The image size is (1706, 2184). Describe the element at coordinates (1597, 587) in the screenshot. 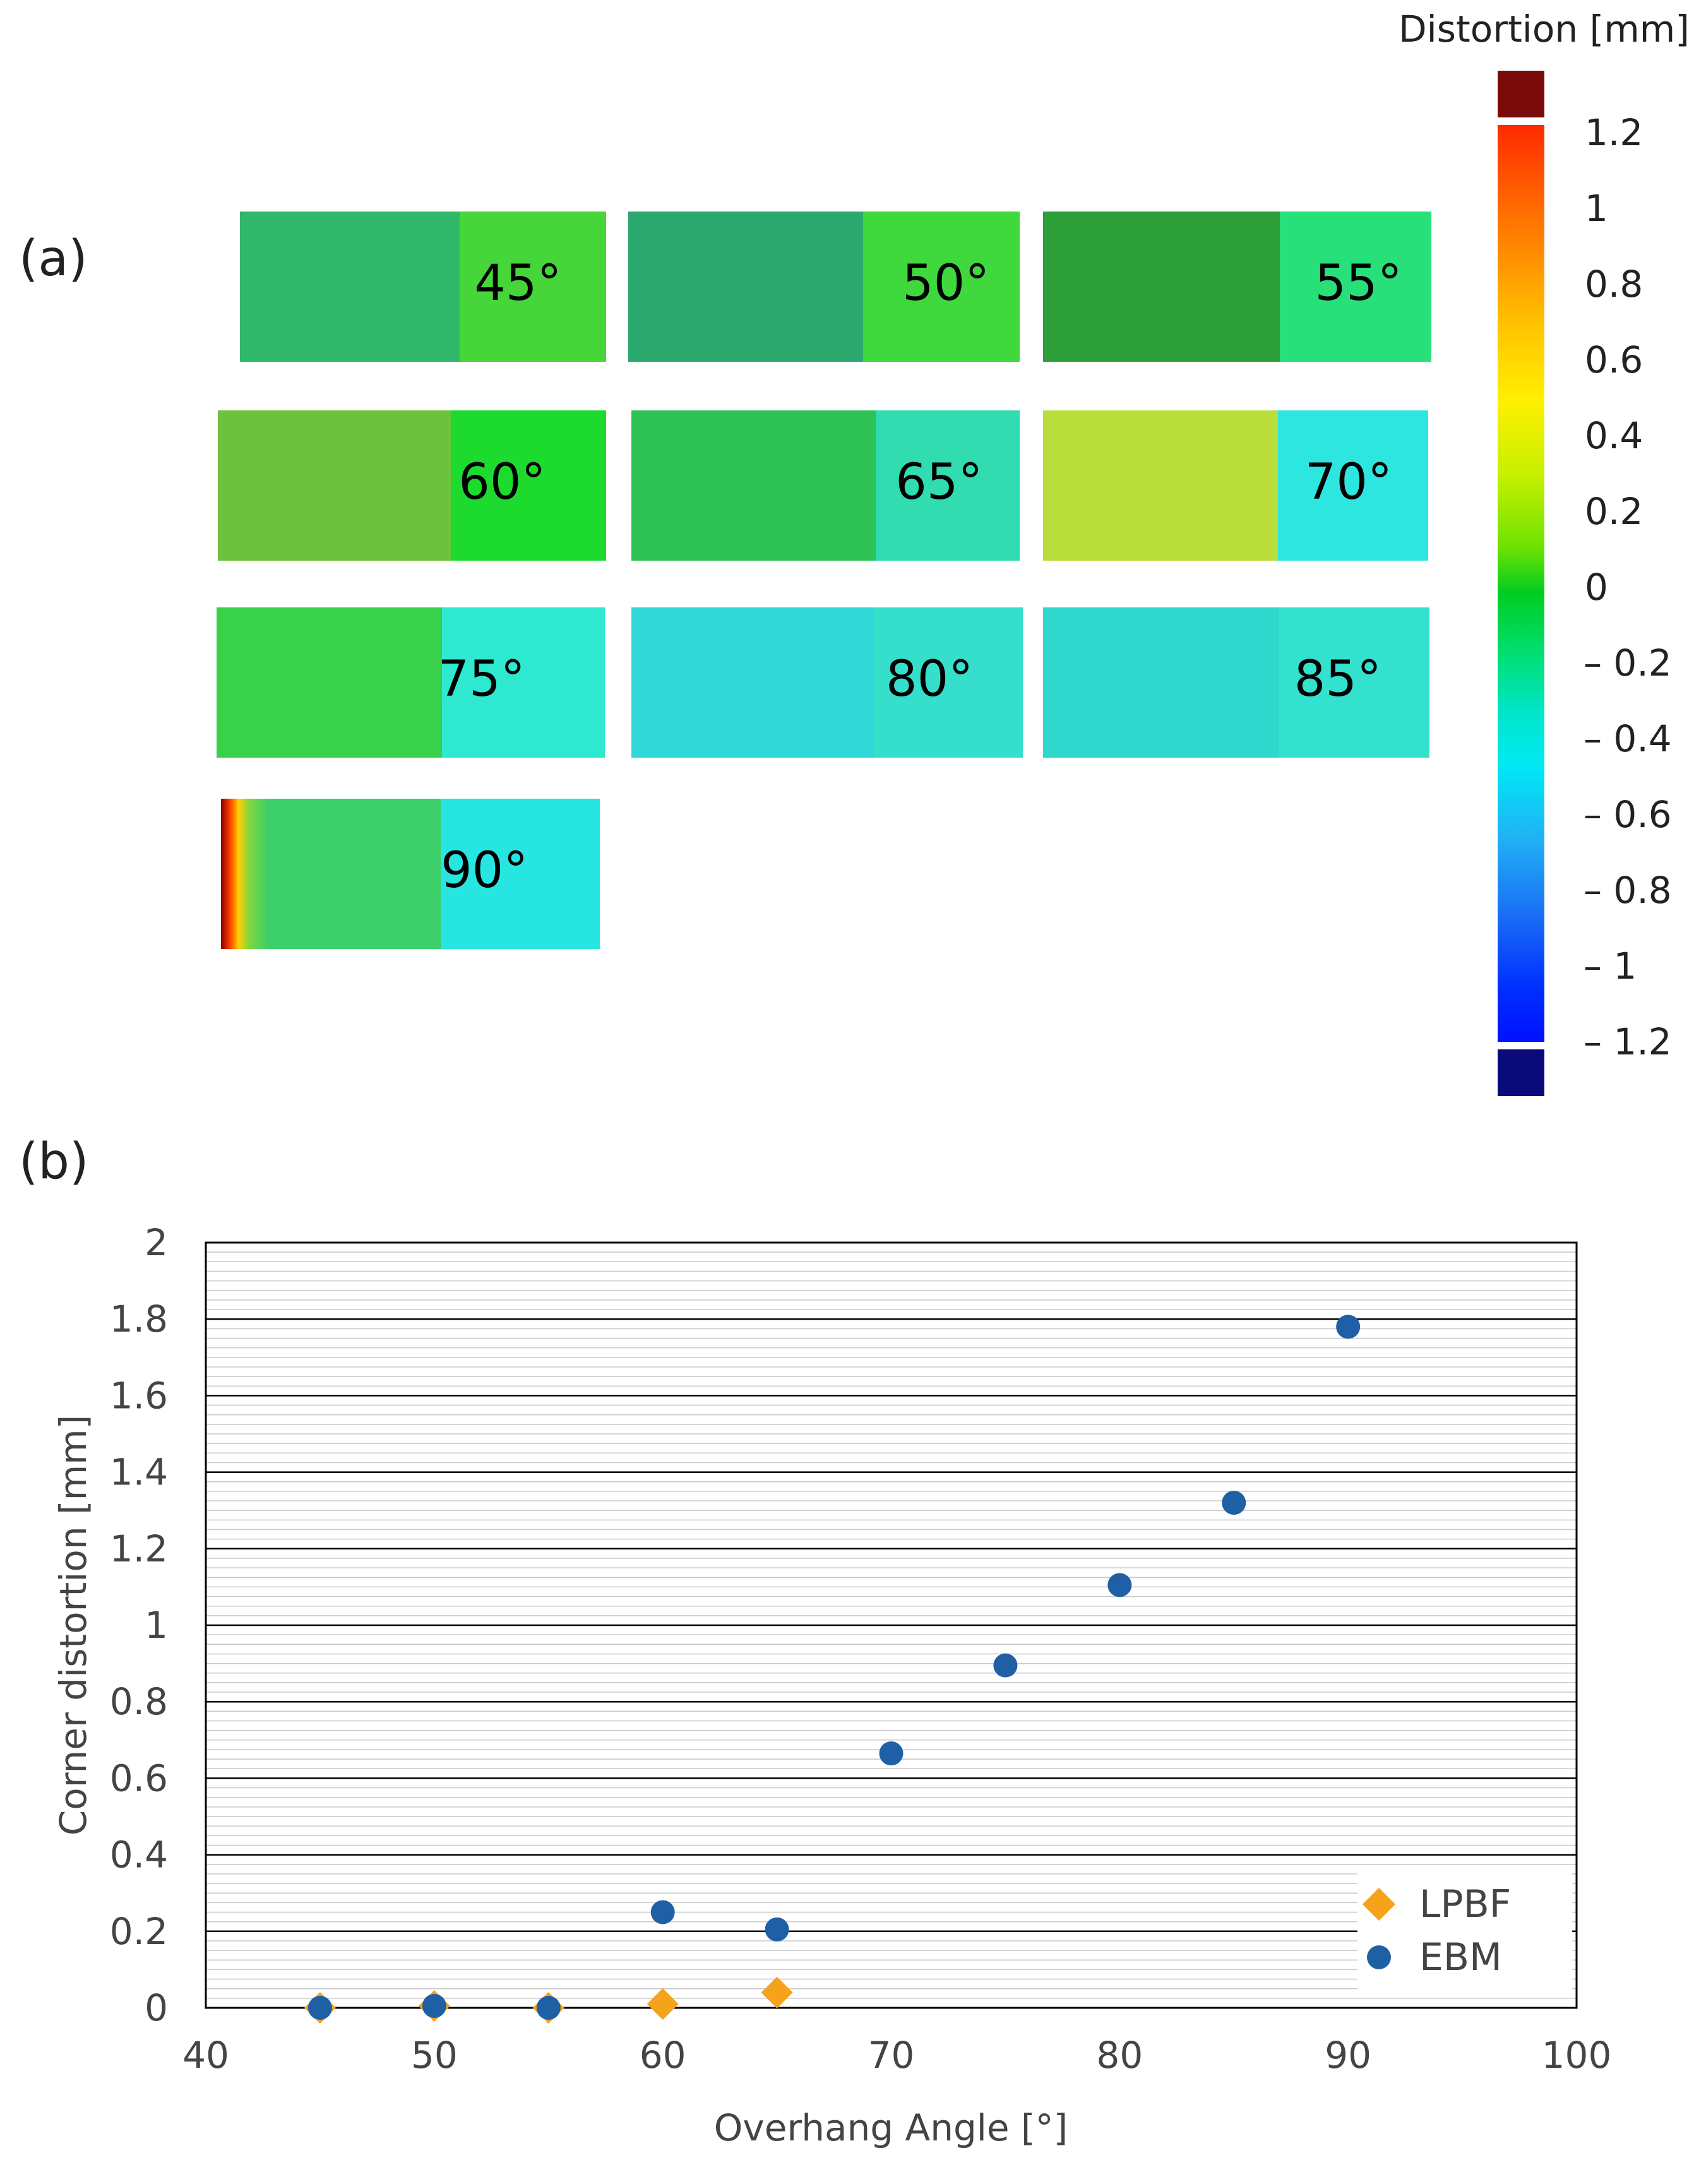

I see `colorbar-tick-label: 0` at that location.